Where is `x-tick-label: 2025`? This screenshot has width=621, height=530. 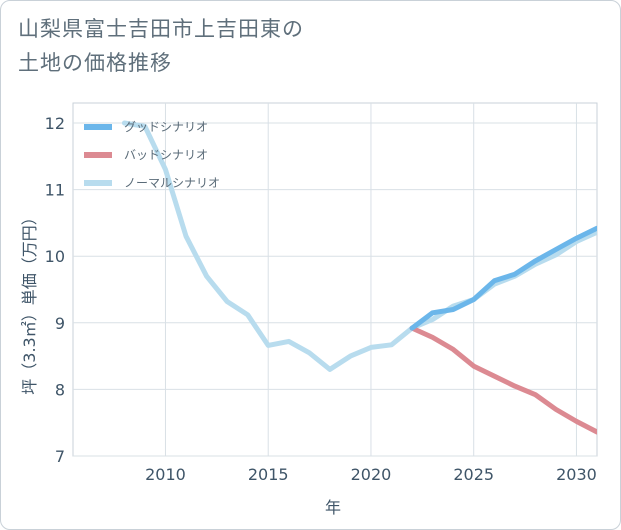 x-tick-label: 2025 is located at coordinates (473, 474).